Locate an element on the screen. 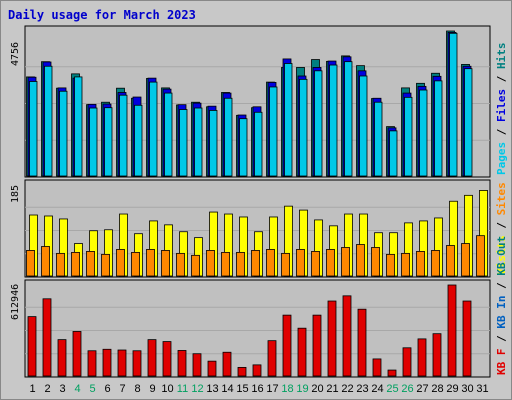 The width and height of the screenshot is (512, 400). x-tick-label: 13 is located at coordinates (212, 389).